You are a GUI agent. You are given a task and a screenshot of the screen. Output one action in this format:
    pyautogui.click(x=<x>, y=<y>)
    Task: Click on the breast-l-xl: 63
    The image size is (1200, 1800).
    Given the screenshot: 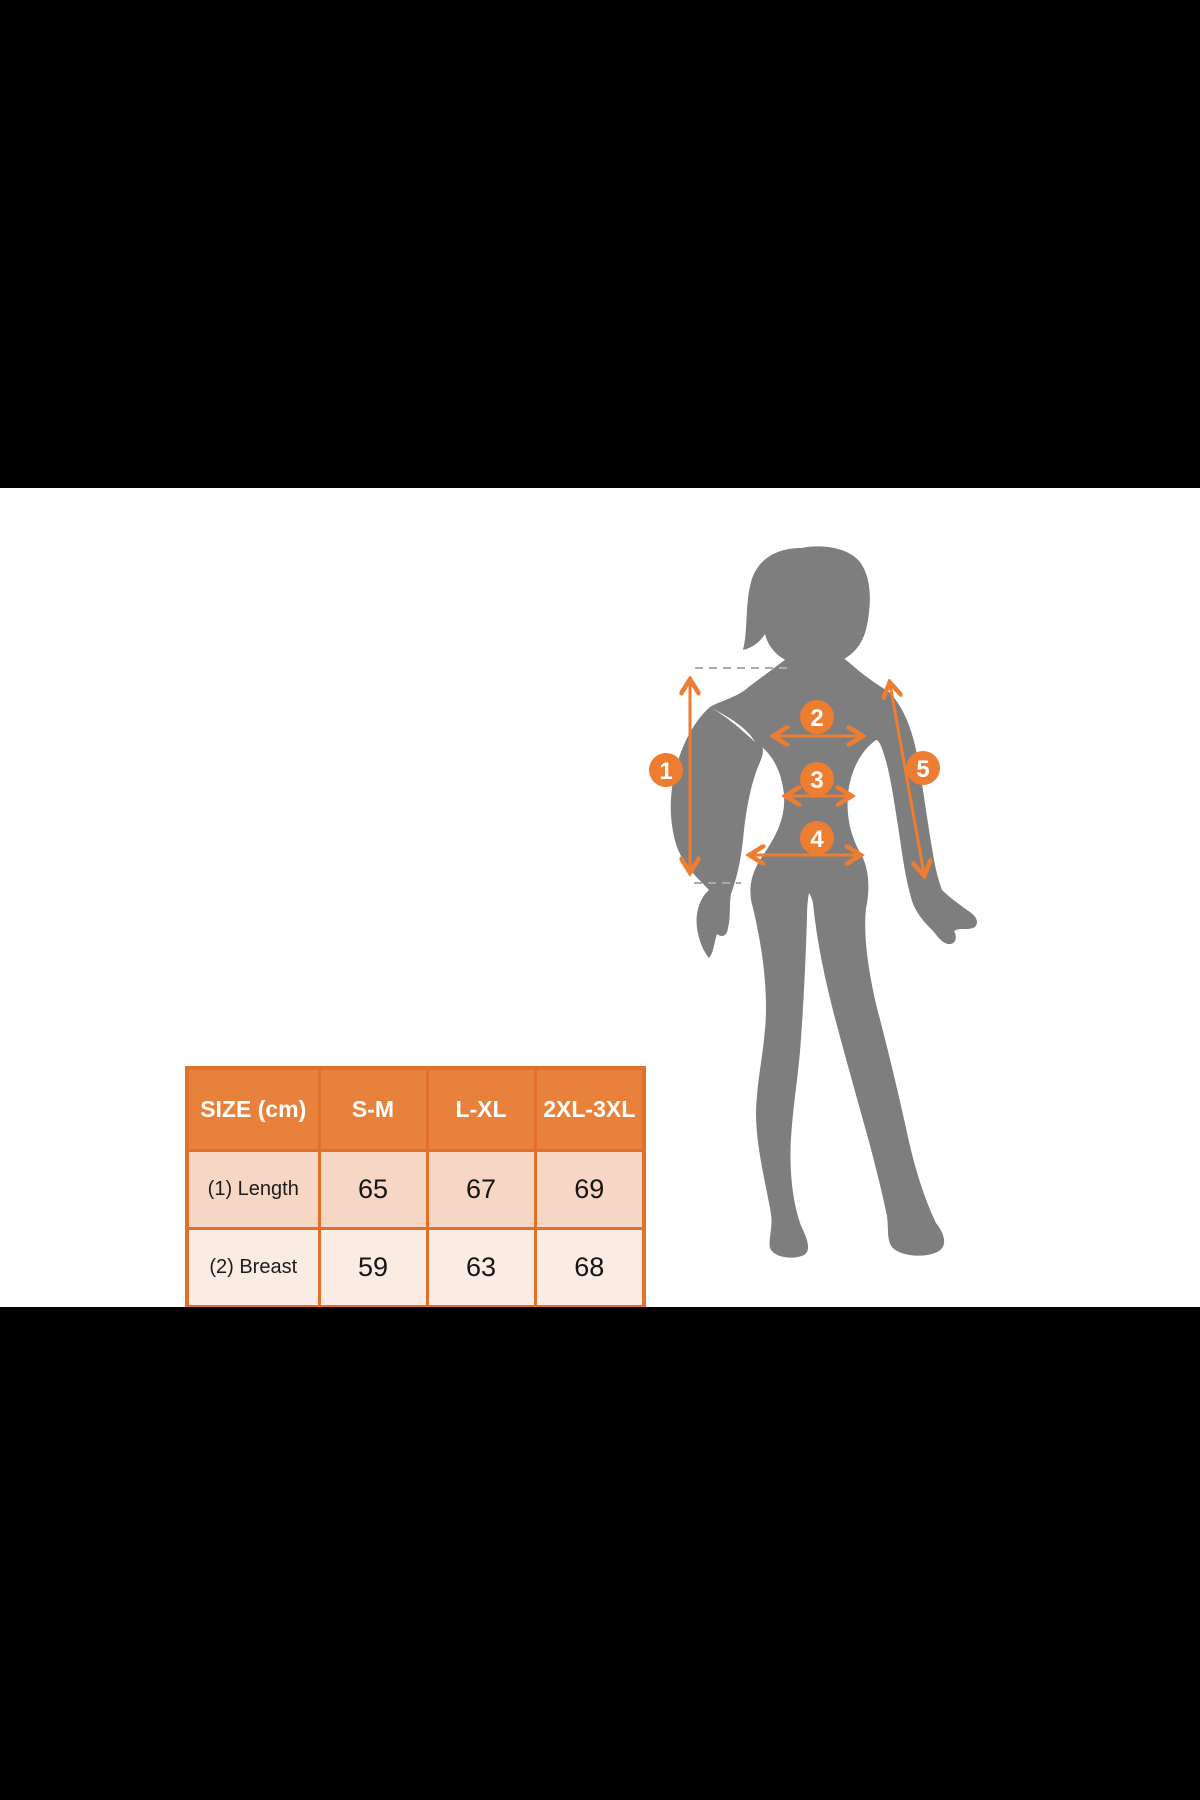 What is the action you would take?
    pyautogui.click(x=481, y=1267)
    